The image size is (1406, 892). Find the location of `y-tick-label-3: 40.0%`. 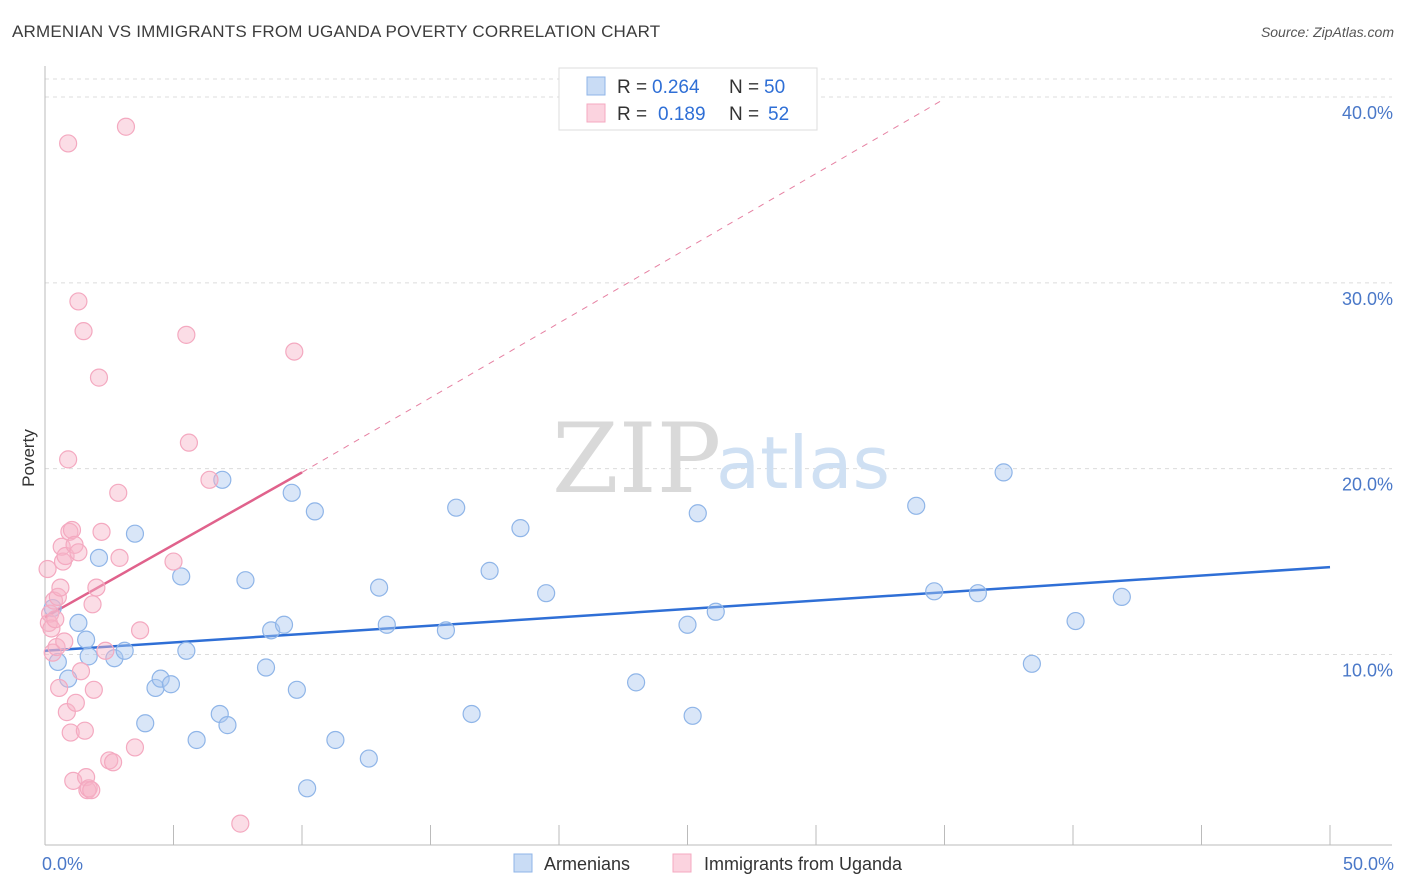

y-tick-label-3: 40.0% is located at coordinates (1367, 113).